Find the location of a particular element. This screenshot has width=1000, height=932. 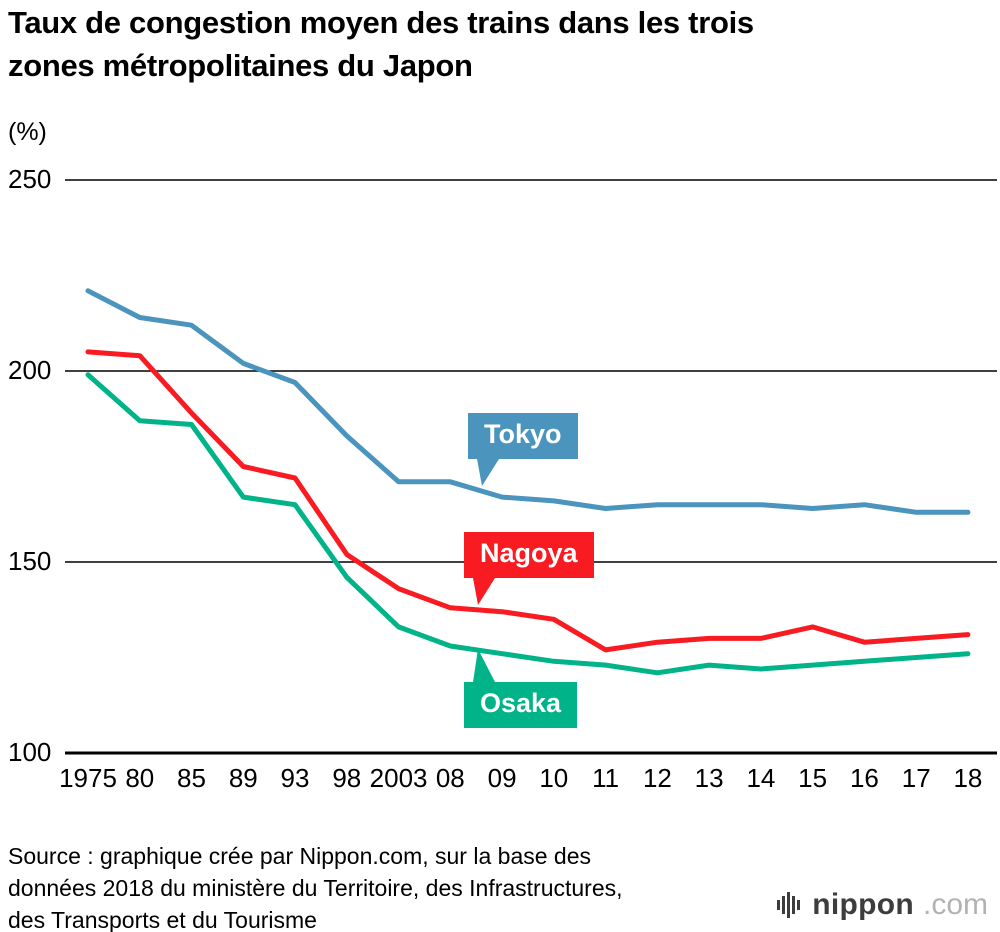

y-tick-label: 250 is located at coordinates (29, 179).